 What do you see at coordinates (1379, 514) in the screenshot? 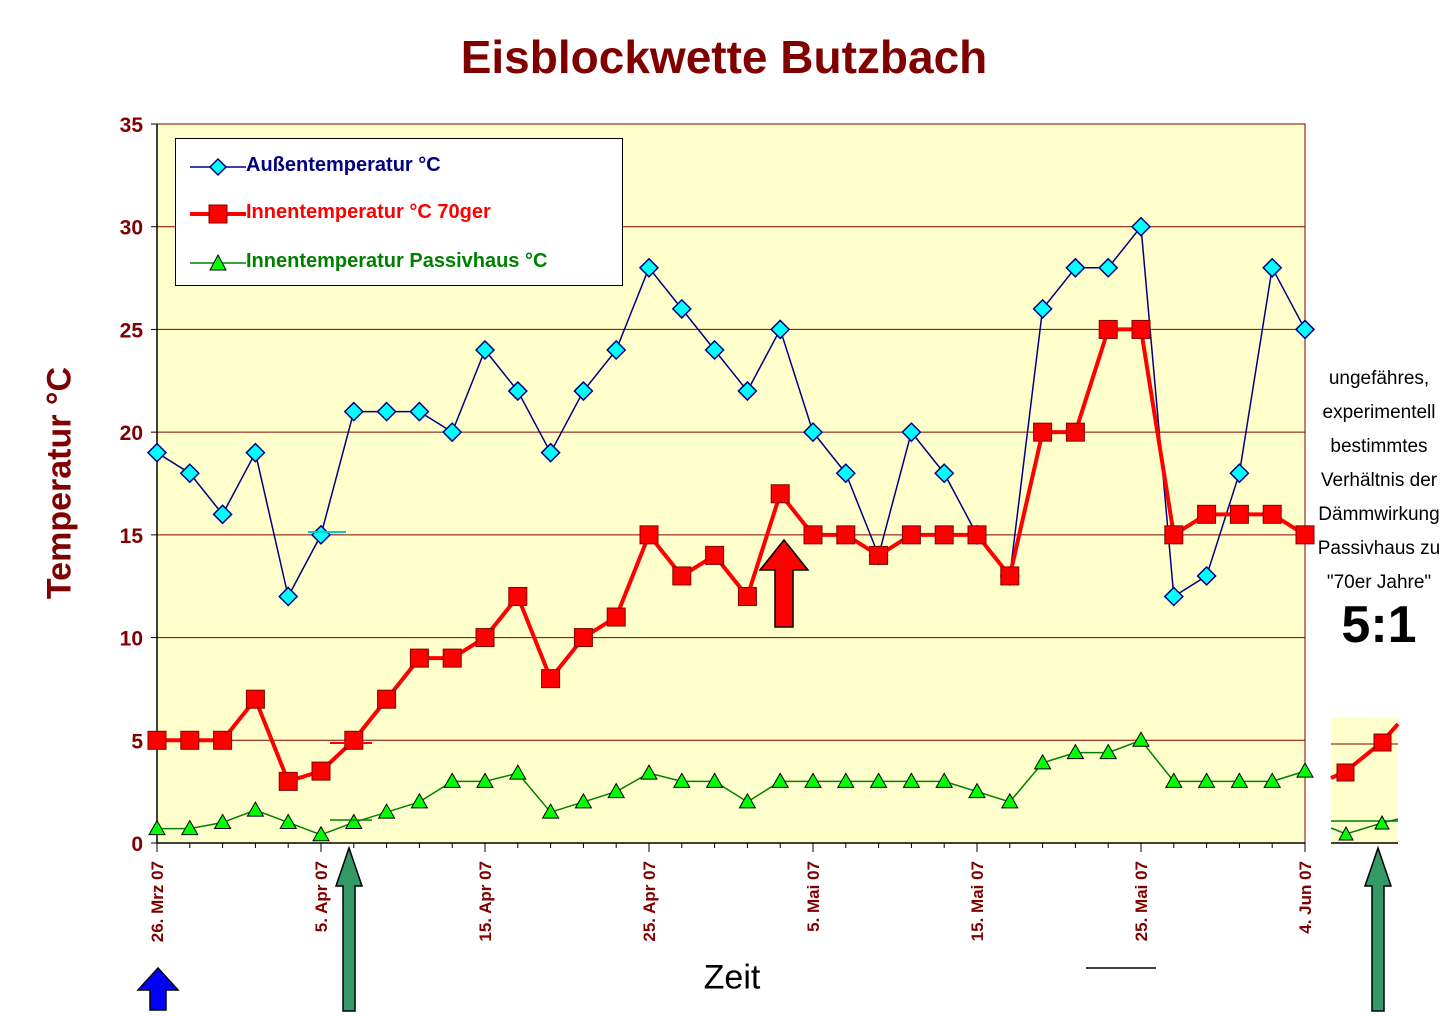
I see `side-note-line: Dämmwirkung` at bounding box center [1379, 514].